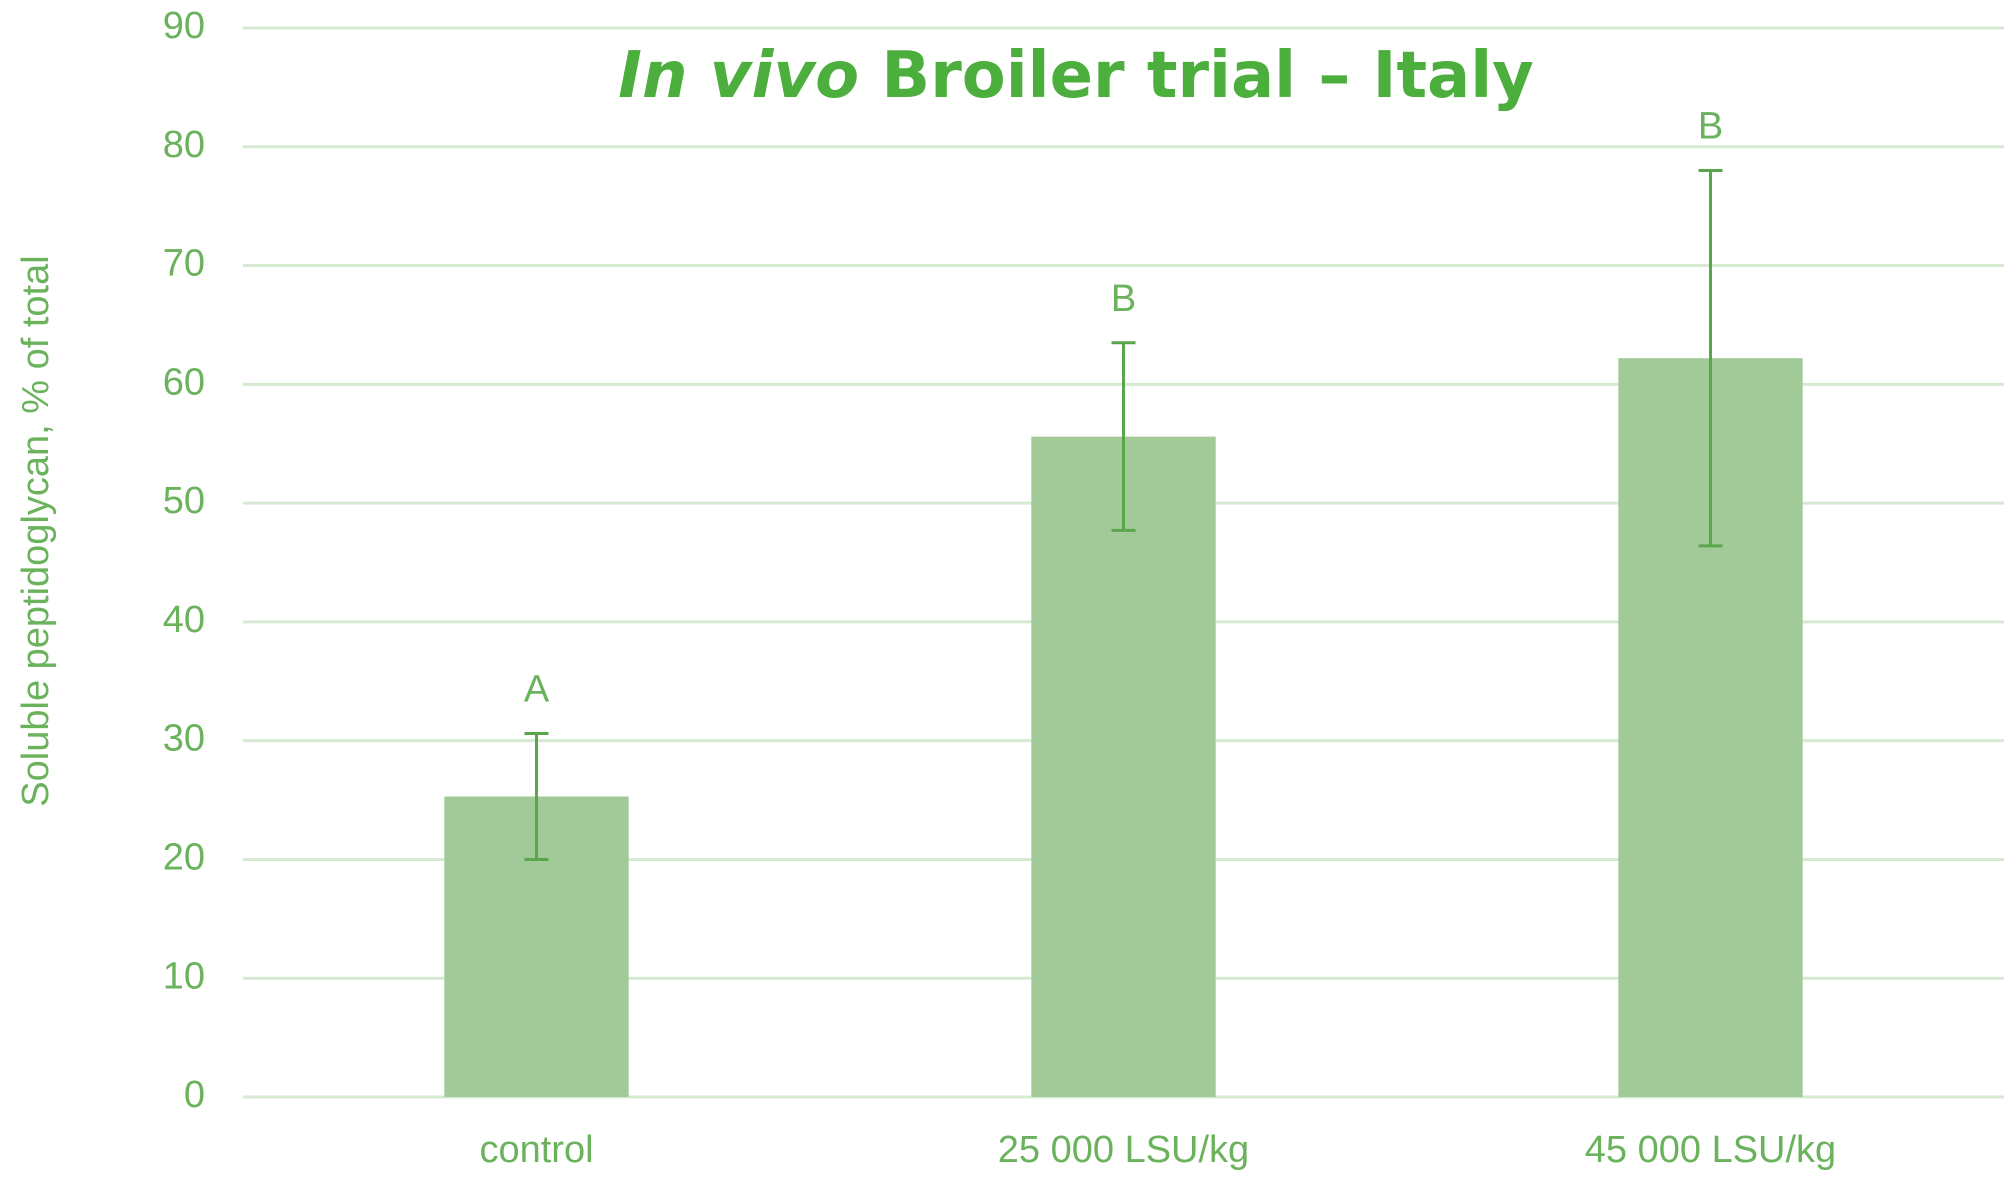 Image resolution: width=2008 pixels, height=1181 pixels. Describe the element at coordinates (184, 501) in the screenshot. I see `y-tick-label: 50` at that location.